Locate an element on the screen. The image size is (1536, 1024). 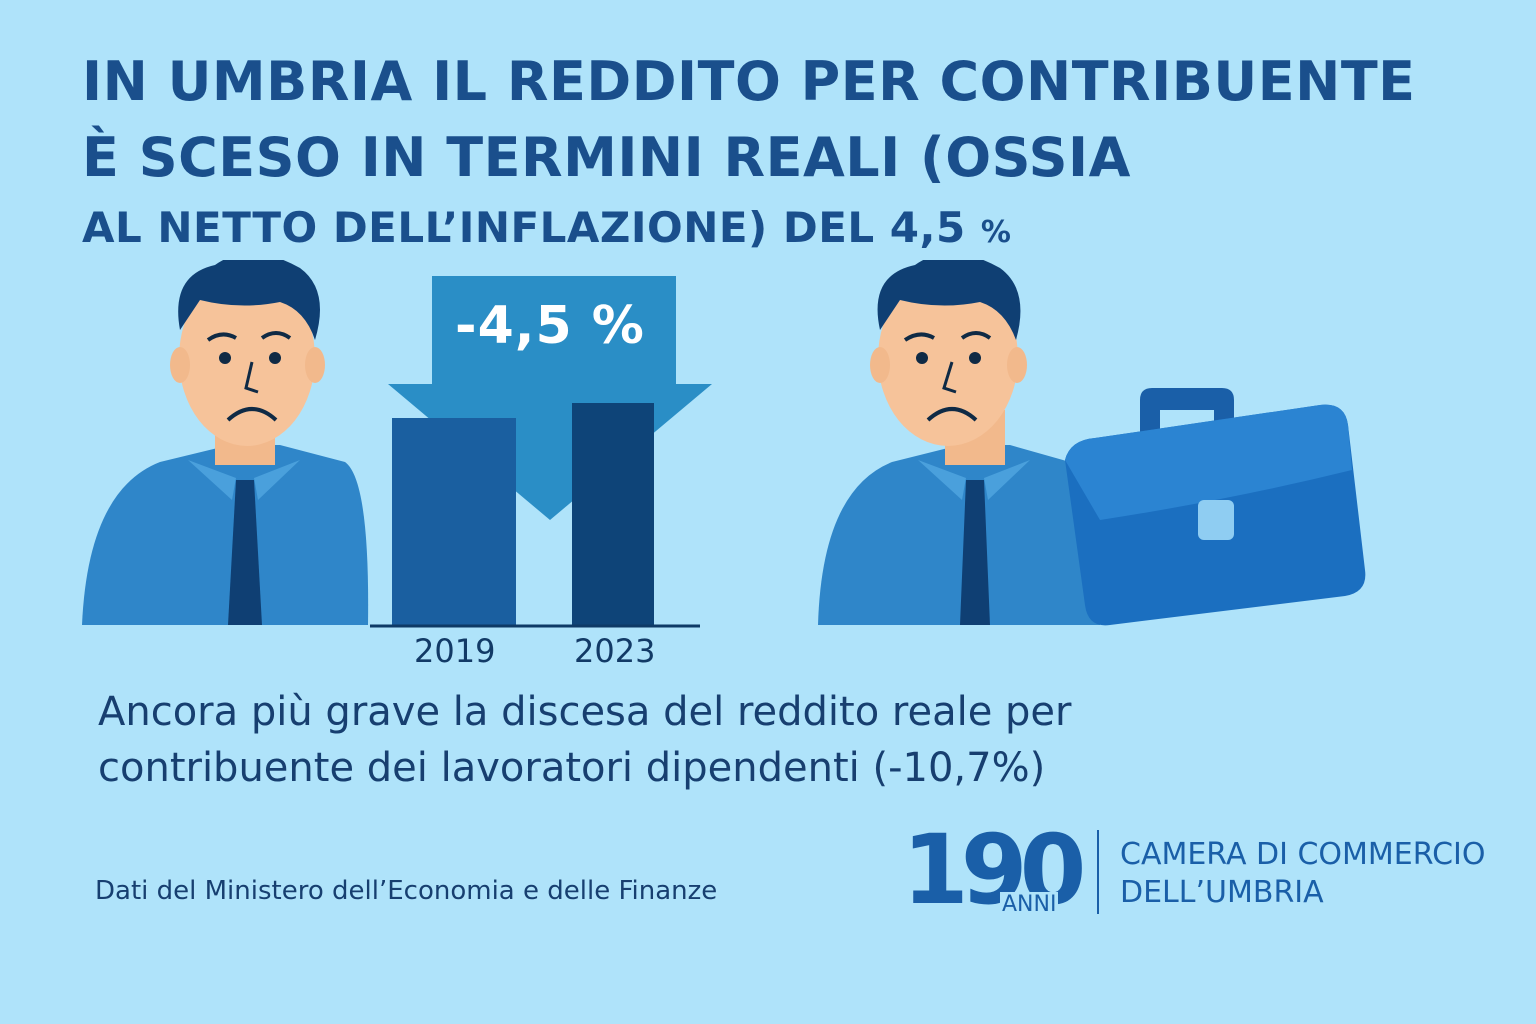
headline-line-3: AL NETTO DELL’INFLAZIONE) DEL 4,5 % is located at coordinates (792, 230).